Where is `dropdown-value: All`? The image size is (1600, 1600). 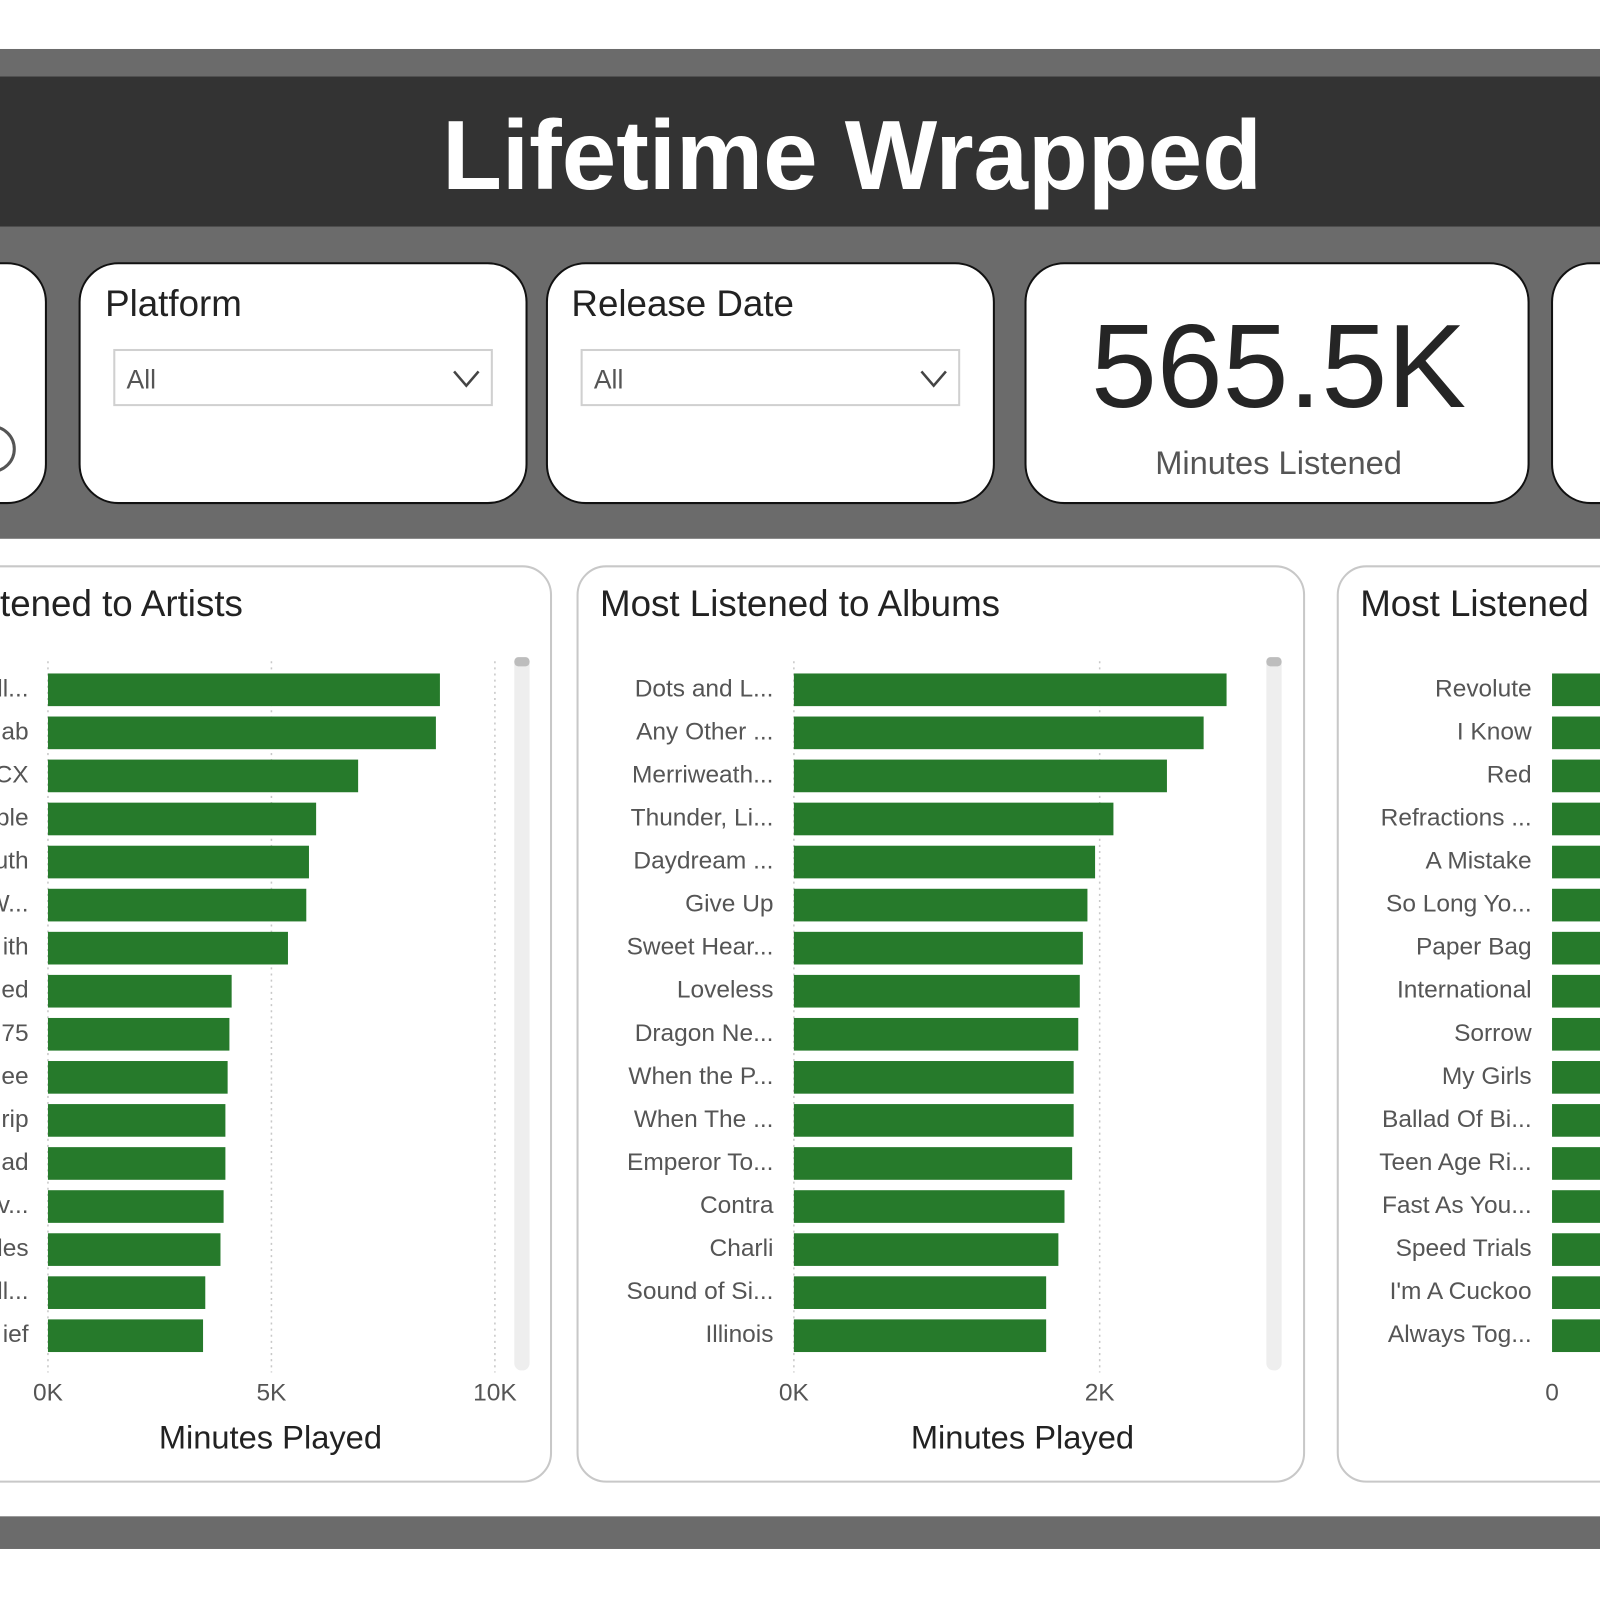
dropdown-value: All is located at coordinates (141, 380).